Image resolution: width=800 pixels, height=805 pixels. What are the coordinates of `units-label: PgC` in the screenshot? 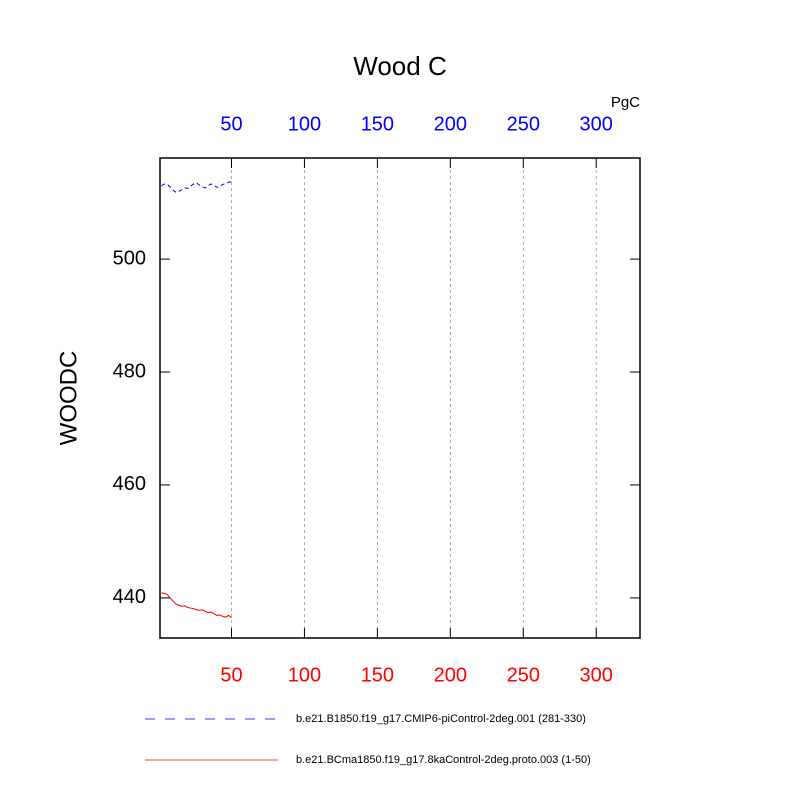 It's located at (625, 102).